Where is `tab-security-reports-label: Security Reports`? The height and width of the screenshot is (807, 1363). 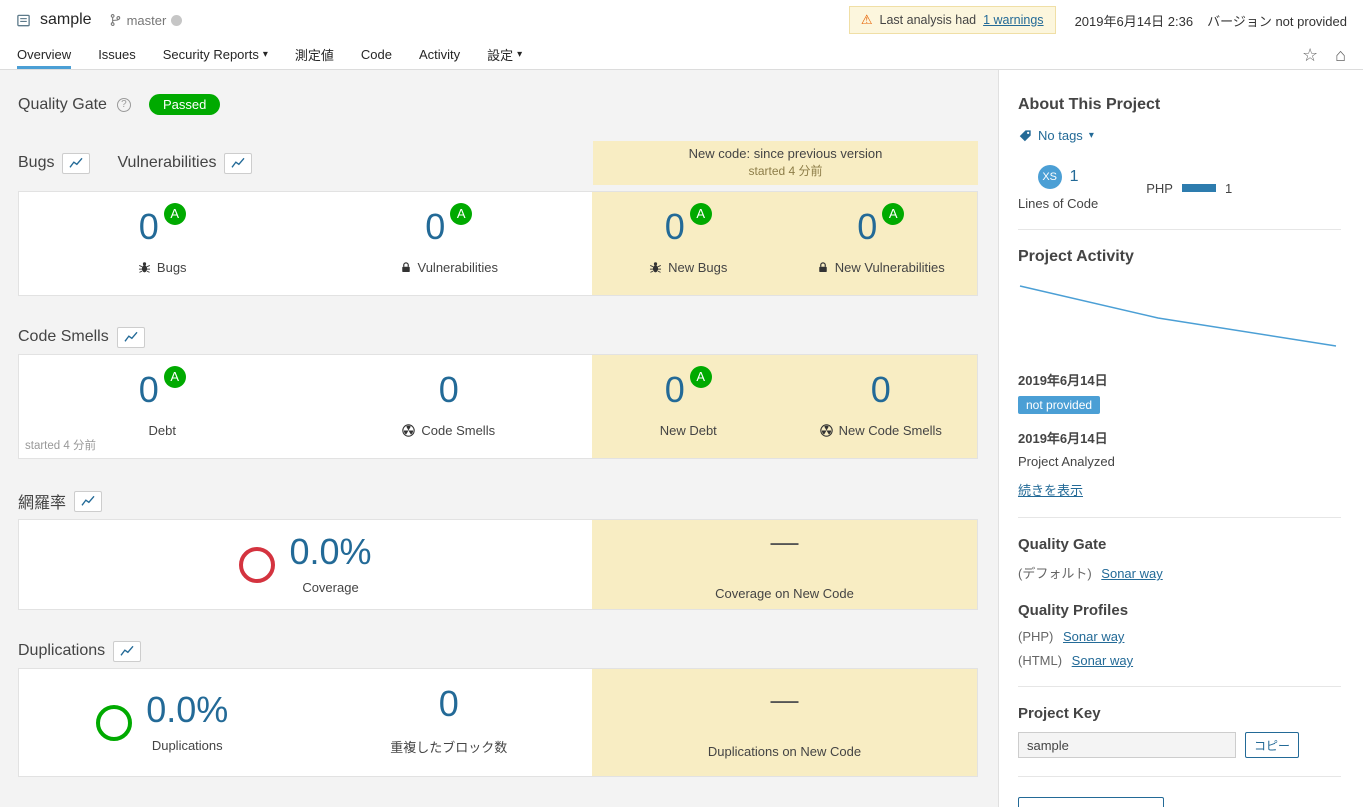
tab-security-reports-label: Security Reports is located at coordinates (210, 54).